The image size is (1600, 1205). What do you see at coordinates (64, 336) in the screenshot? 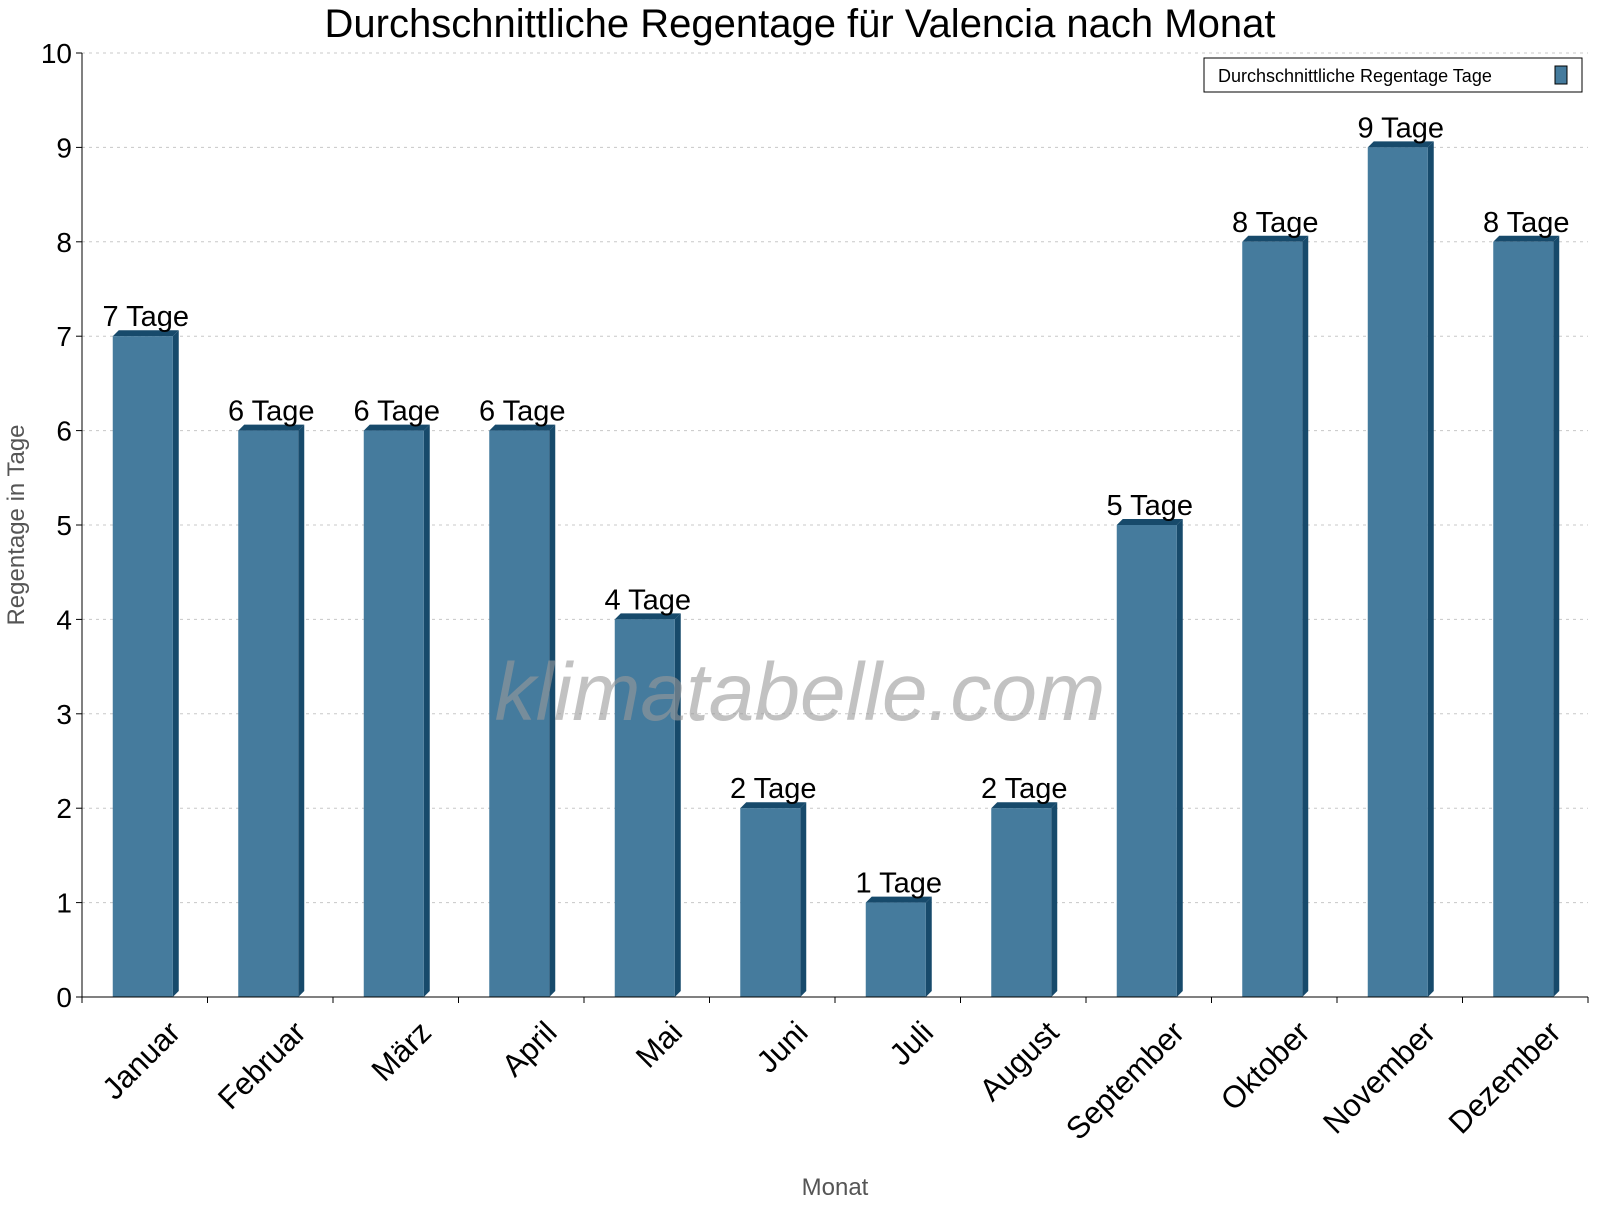
I see `y-tick-label: 7` at bounding box center [64, 336].